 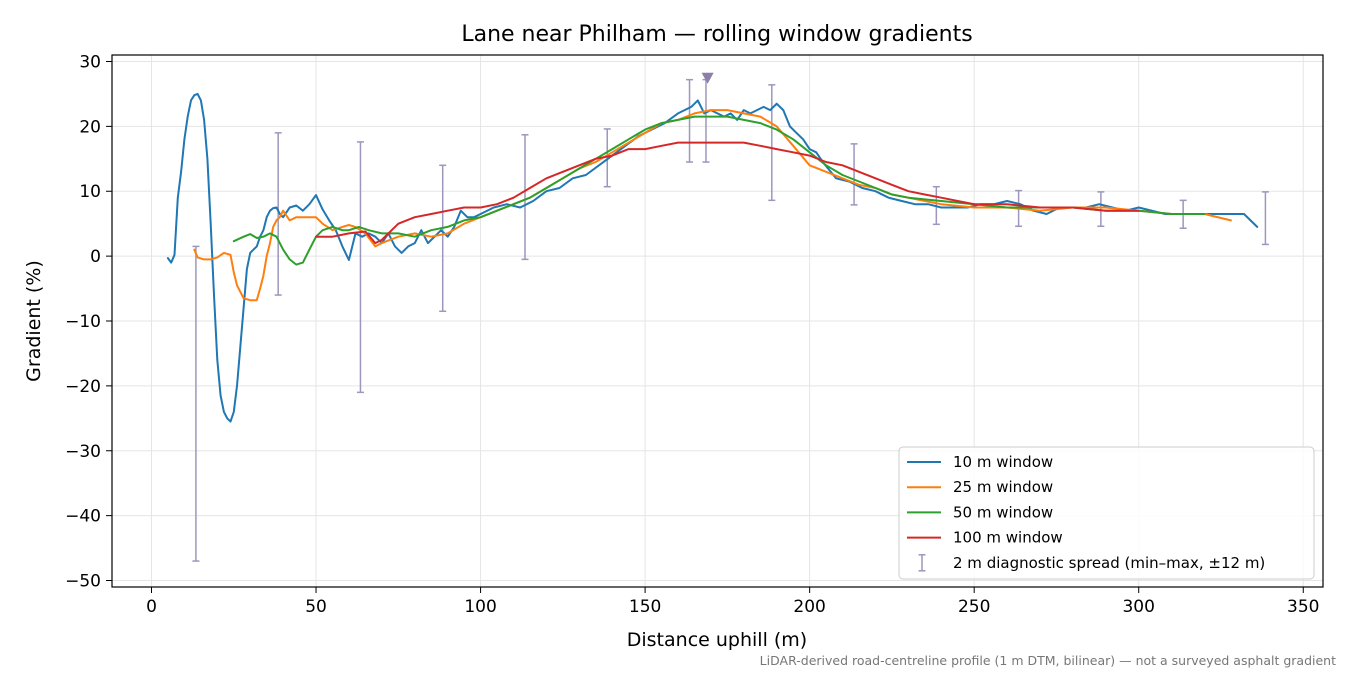 I want to click on x-axis-label: Distance uphill (m), so click(x=717, y=640).